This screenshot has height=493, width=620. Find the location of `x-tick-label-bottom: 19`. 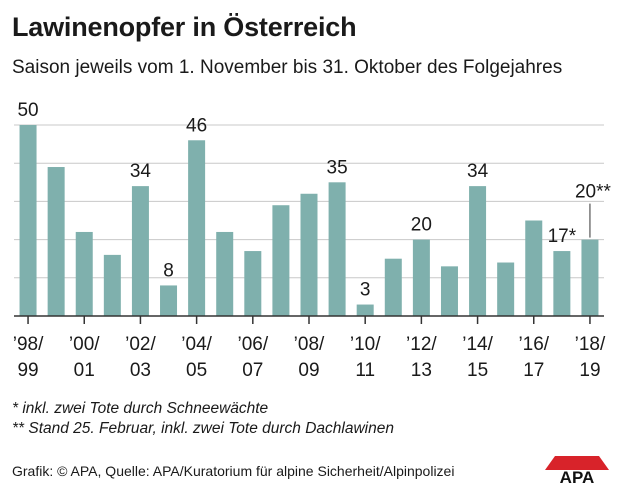

x-tick-label-bottom: 19 is located at coordinates (589, 370).